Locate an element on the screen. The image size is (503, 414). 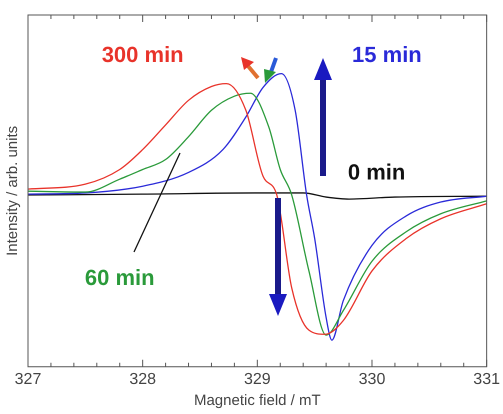
text: 15 min is located at coordinates (387, 55).